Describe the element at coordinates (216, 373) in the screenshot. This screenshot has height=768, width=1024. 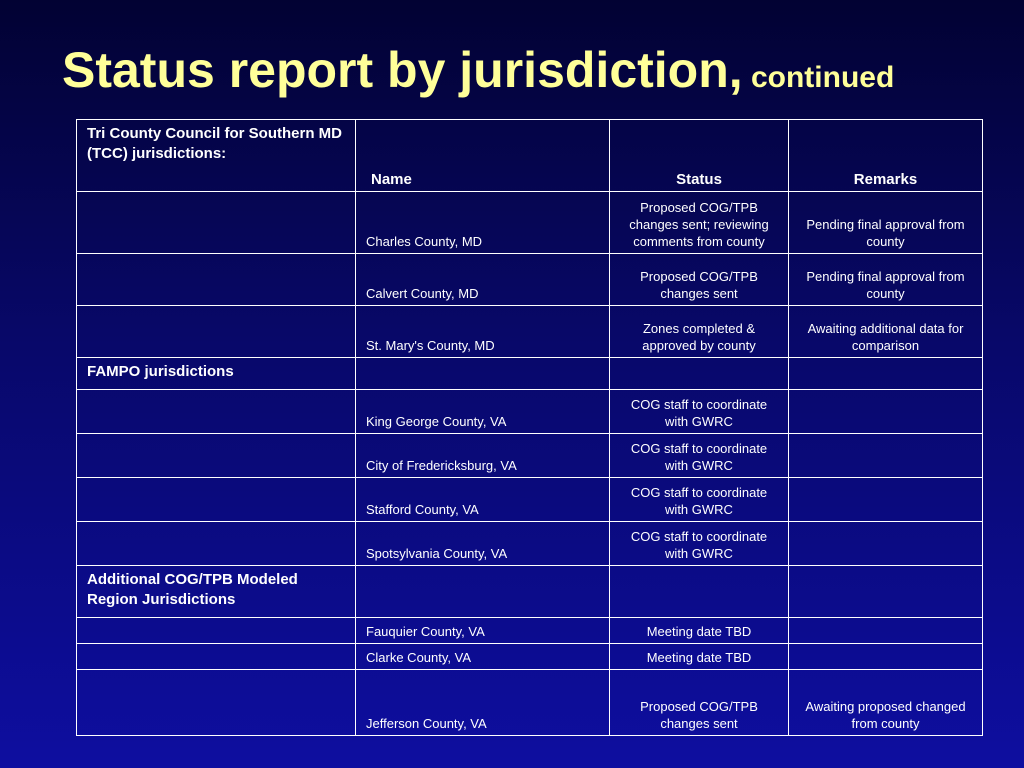
I see `group-label-fampo: FAMPO jurisdictions` at that location.